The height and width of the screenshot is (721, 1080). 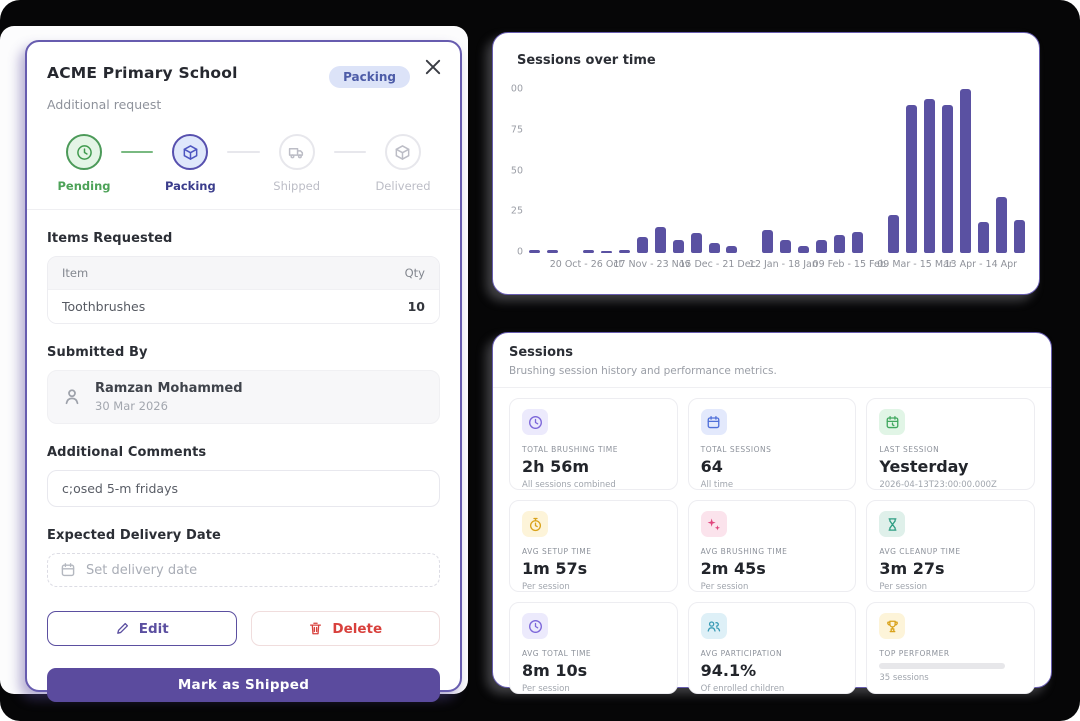 What do you see at coordinates (369, 77) in the screenshot?
I see `status-badge: Packing` at bounding box center [369, 77].